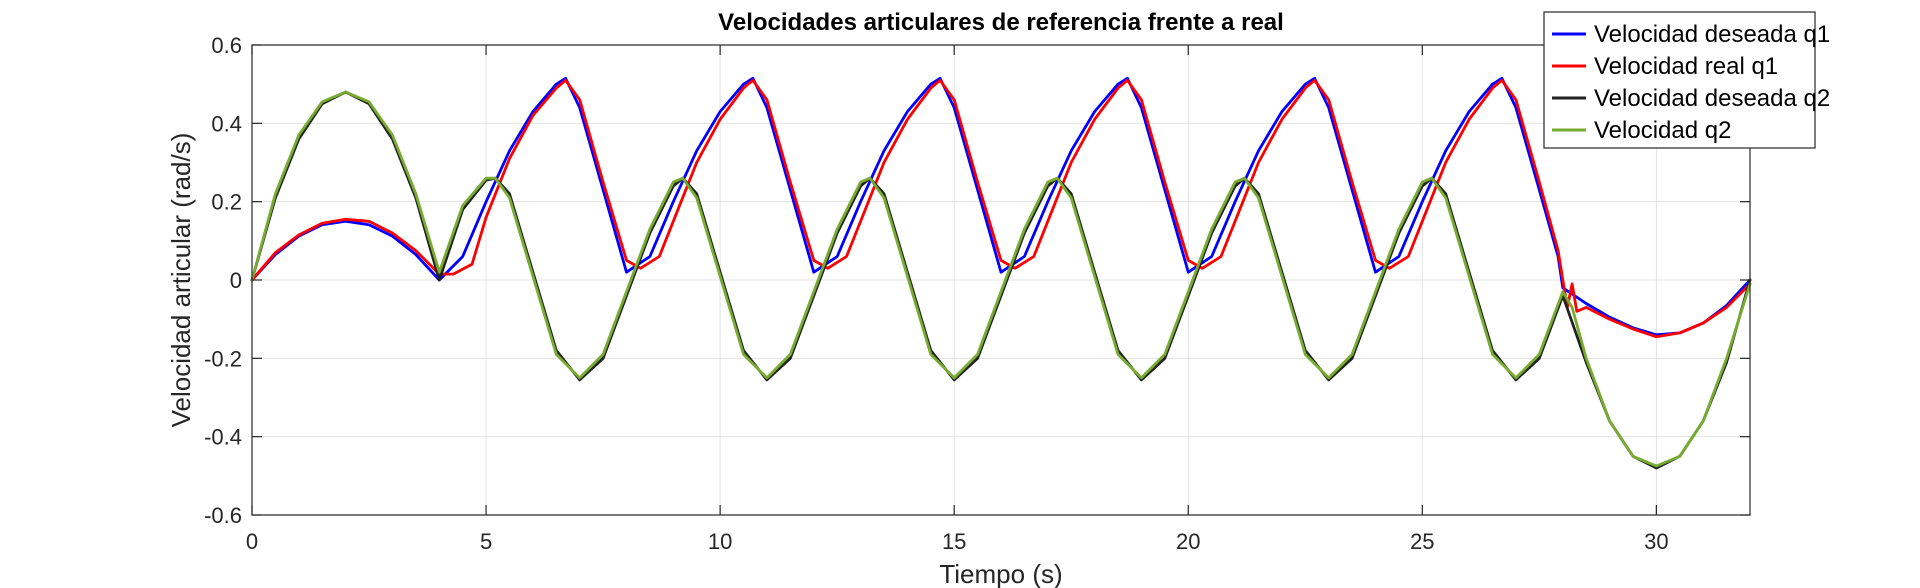  Describe the element at coordinates (236, 280) in the screenshot. I see `y-tick-label: 0` at that location.